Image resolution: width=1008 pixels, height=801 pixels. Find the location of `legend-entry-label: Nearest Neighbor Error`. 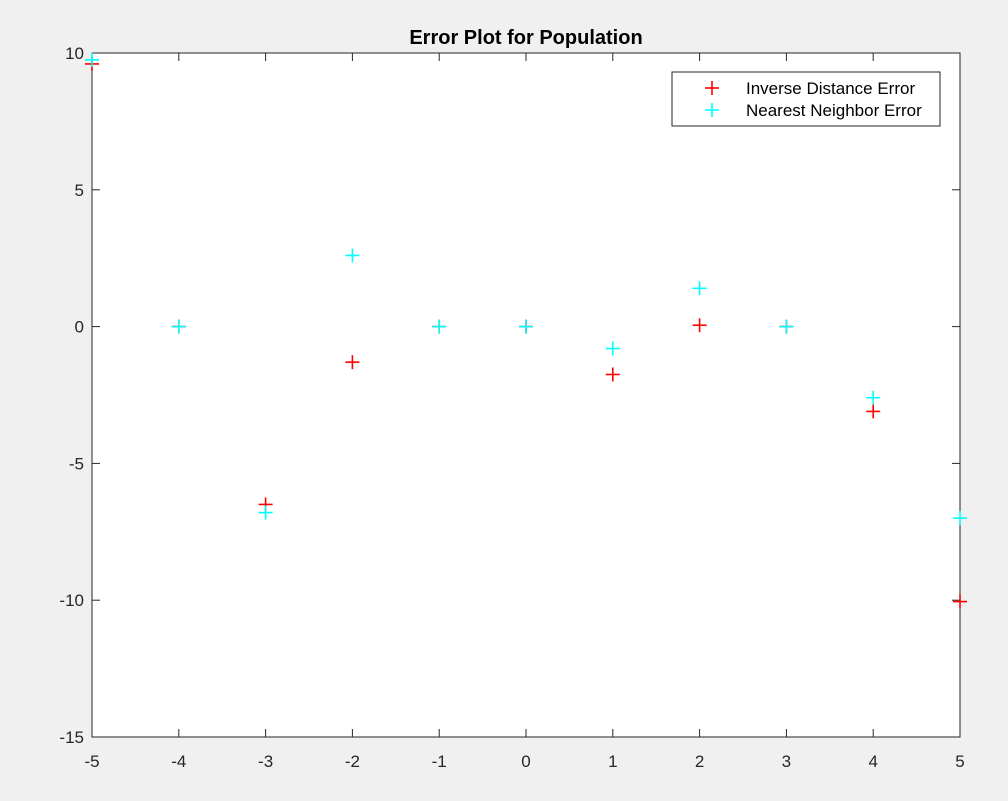

legend-entry-label: Nearest Neighbor Error is located at coordinates (834, 110).